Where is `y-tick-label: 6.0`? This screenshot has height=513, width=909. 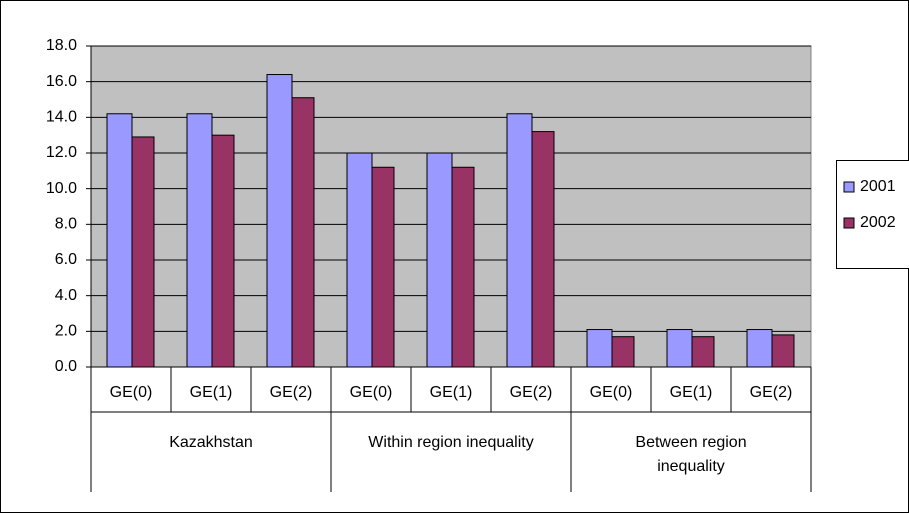
y-tick-label: 6.0 is located at coordinates (66, 259).